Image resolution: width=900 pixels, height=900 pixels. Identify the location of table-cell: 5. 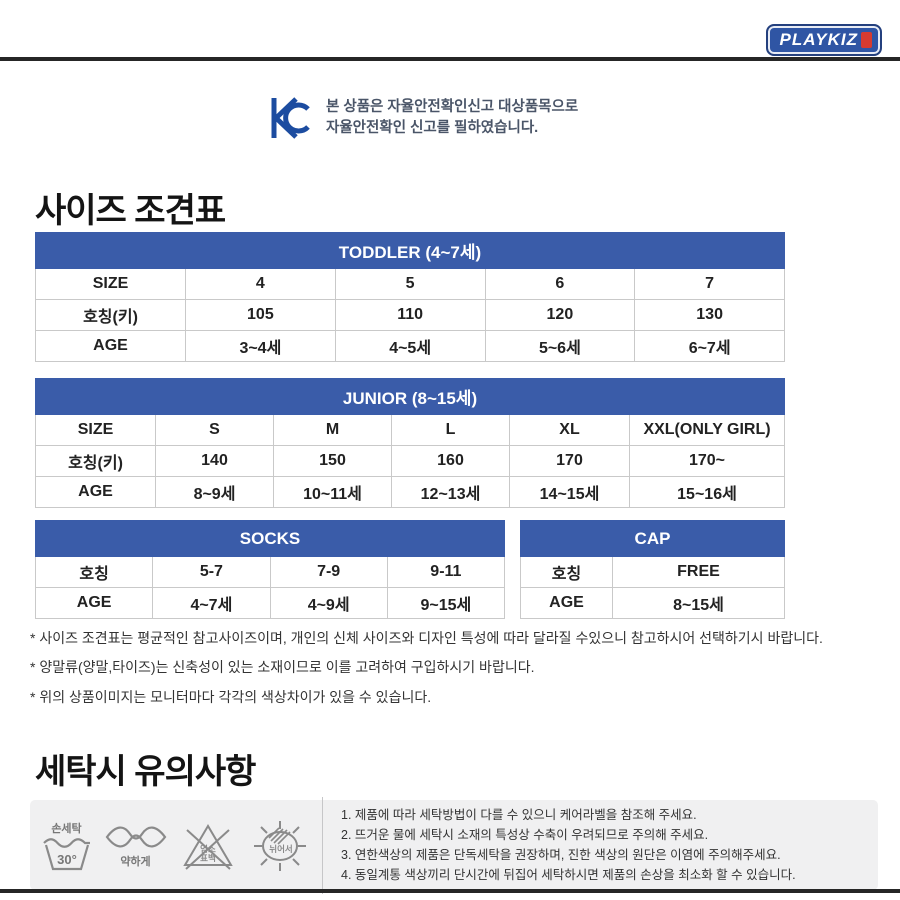
(410, 284).